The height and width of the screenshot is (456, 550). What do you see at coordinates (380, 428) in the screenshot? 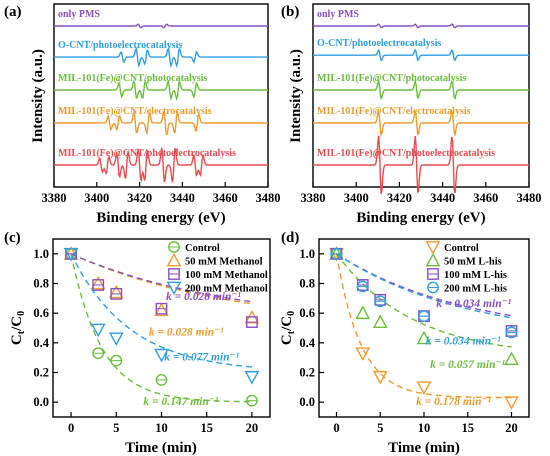
I see `x-tick-label: 5` at bounding box center [380, 428].